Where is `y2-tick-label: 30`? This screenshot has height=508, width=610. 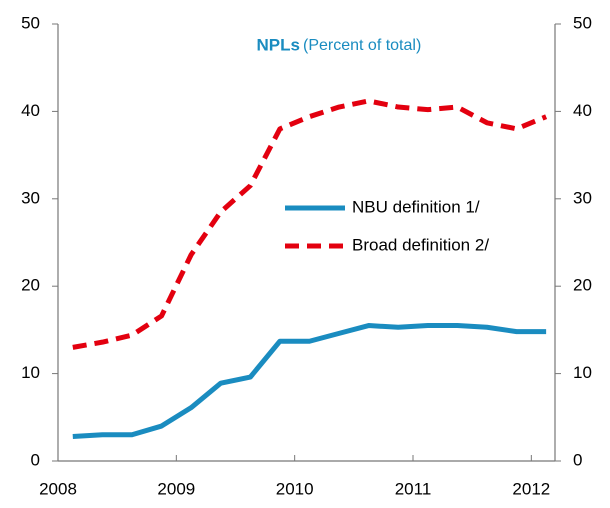 y2-tick-label: 30 is located at coordinates (582, 197).